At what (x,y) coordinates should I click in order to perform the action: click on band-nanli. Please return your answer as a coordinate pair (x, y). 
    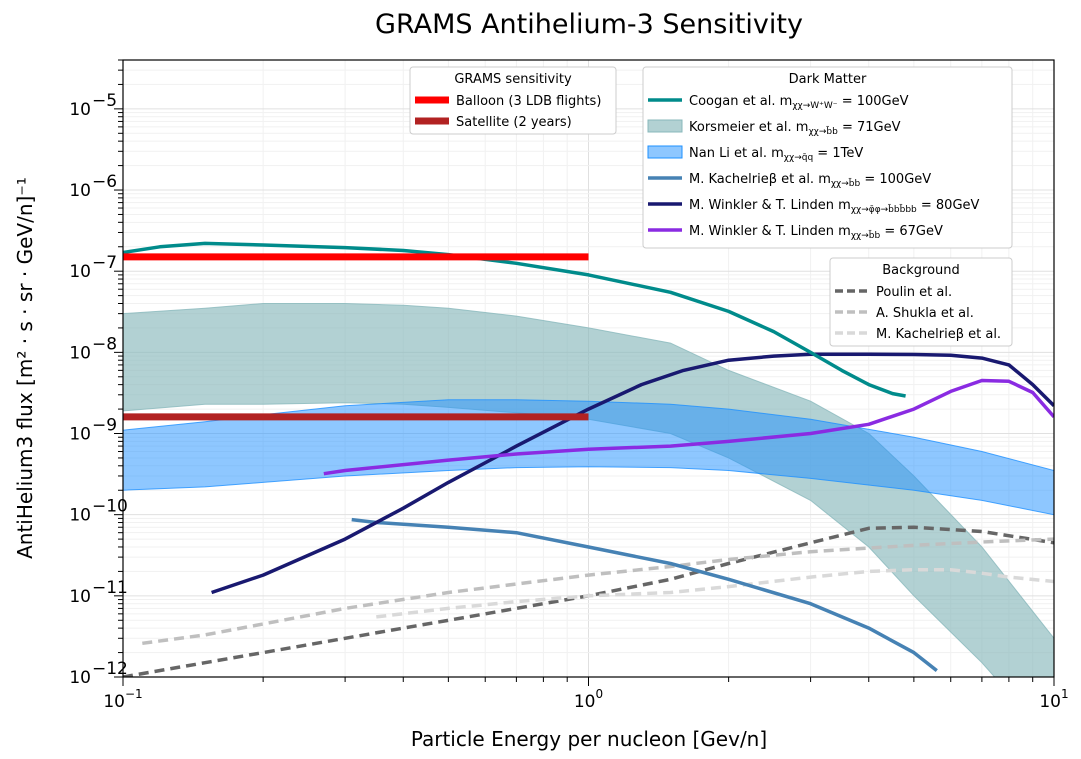
    Looking at the image, I should click on (588, 457).